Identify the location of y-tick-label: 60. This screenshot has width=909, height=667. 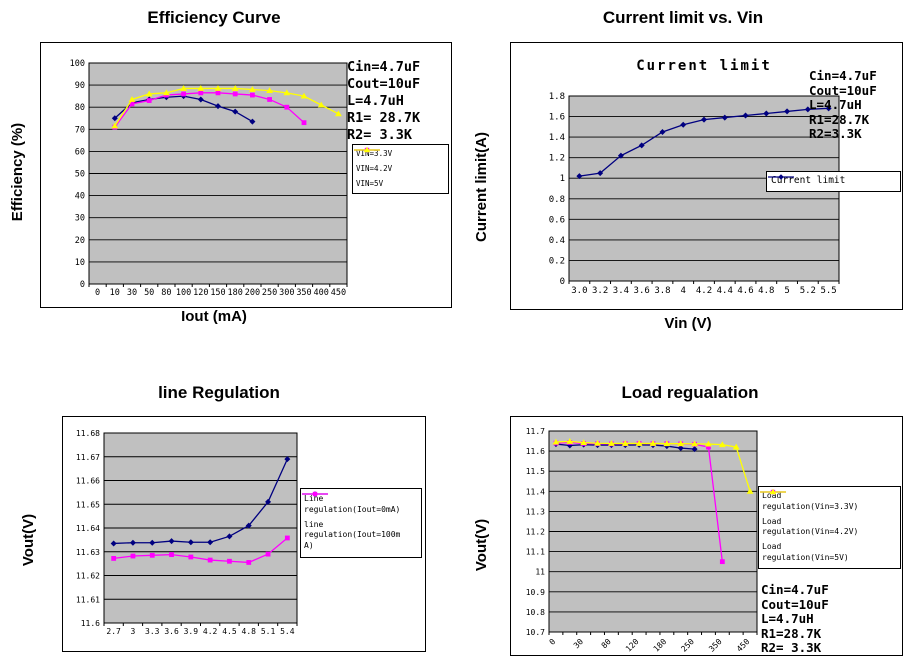
(80, 152).